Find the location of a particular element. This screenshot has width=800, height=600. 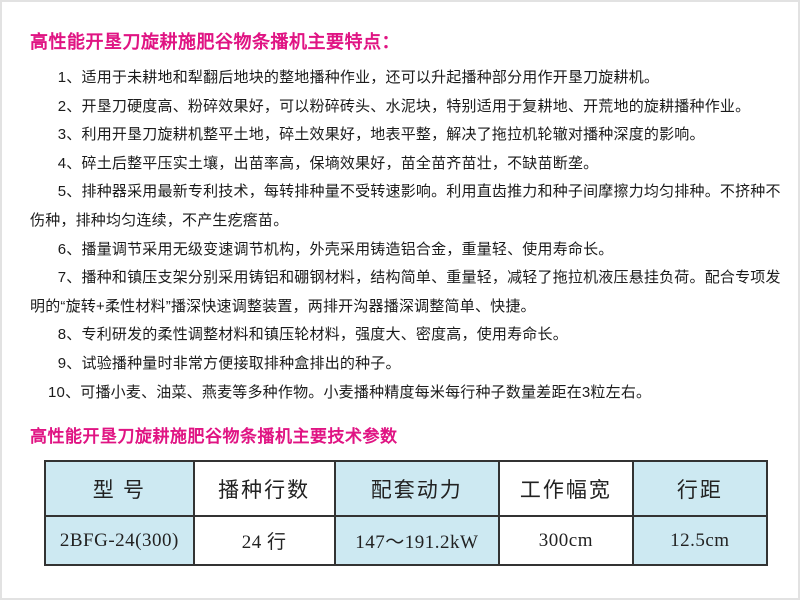

specs-col-header: 播种行数 is located at coordinates (264, 489).